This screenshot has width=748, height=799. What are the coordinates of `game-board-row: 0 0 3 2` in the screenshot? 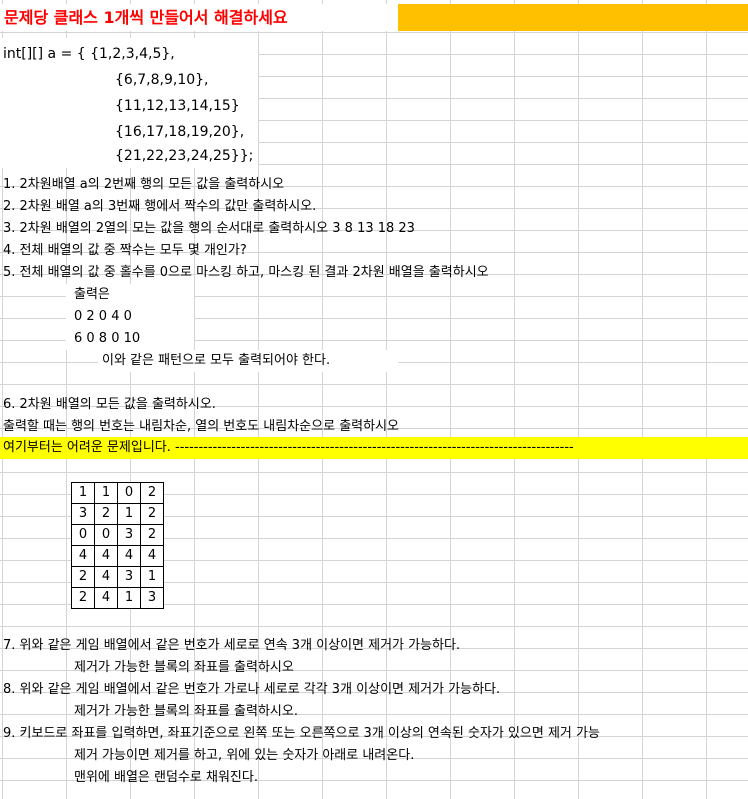 It's located at (117, 535).